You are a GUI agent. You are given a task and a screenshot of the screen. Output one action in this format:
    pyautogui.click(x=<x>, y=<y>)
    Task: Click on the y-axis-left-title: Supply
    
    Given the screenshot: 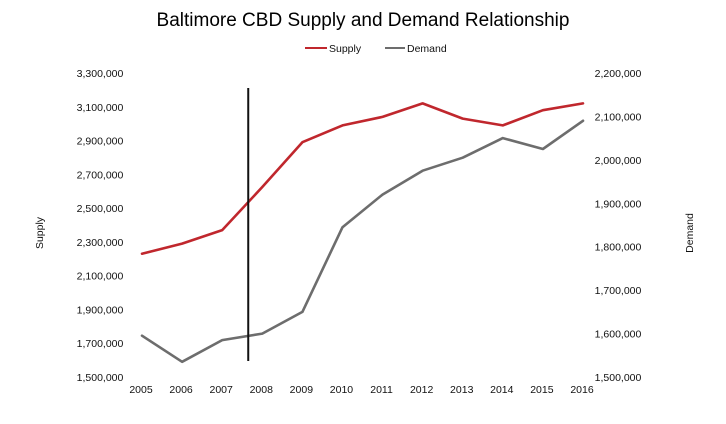 What is the action you would take?
    pyautogui.click(x=40, y=232)
    